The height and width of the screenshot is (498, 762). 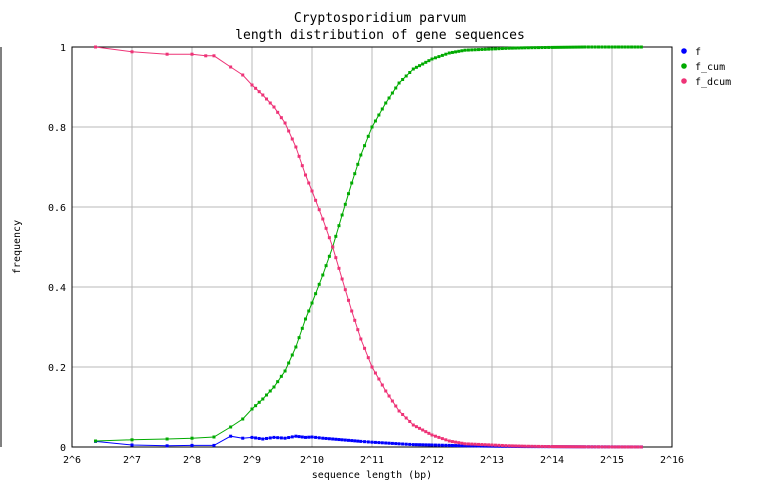 What do you see at coordinates (192, 460) in the screenshot?
I see `x-tick-label: 2^8` at bounding box center [192, 460].